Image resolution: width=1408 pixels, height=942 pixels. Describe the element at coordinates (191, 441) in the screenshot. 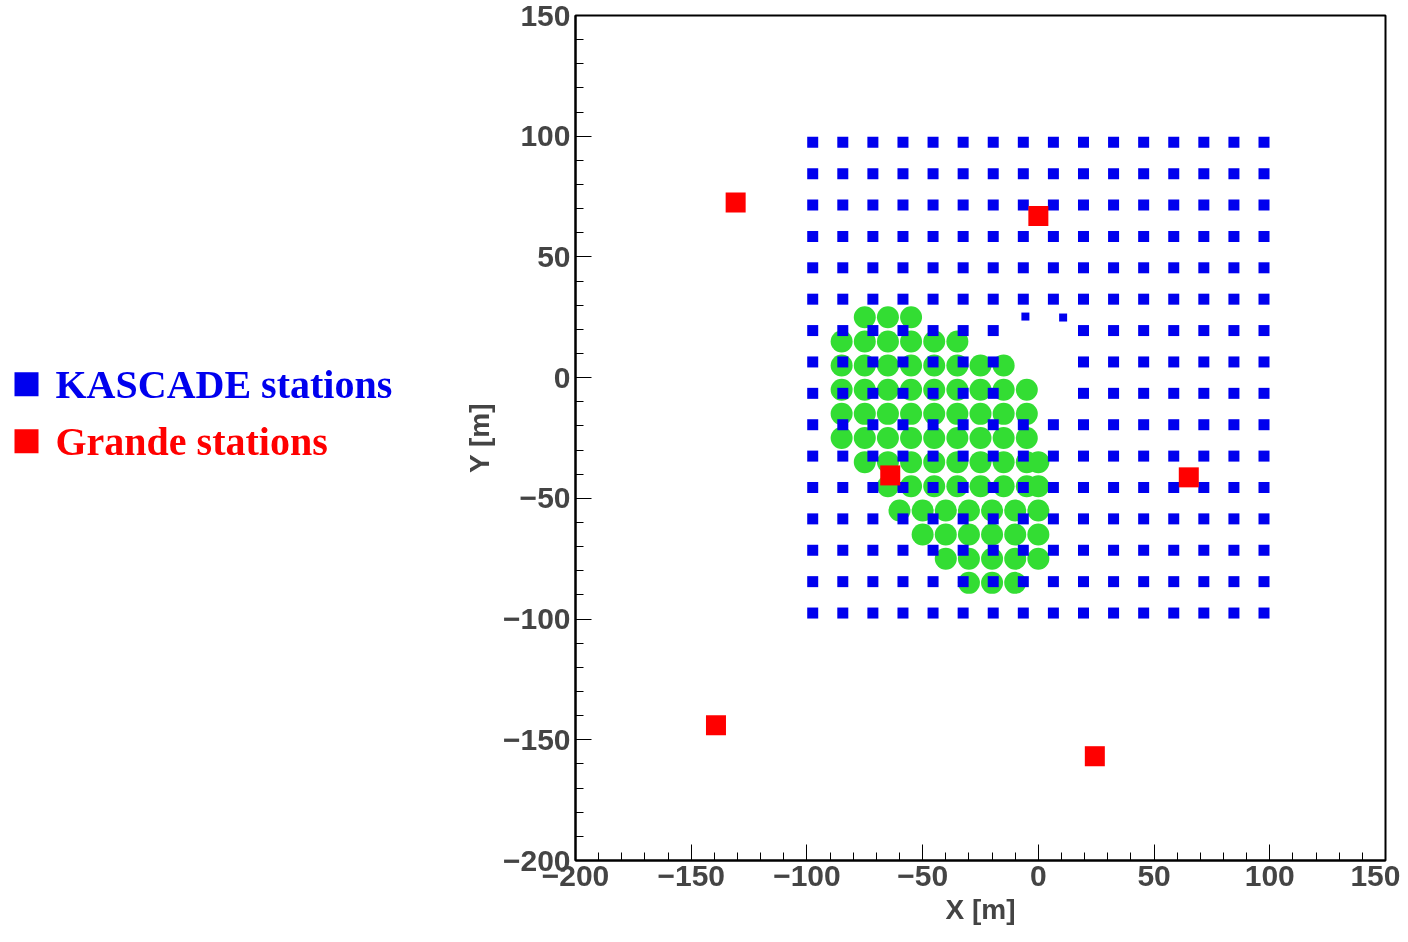

I see `legend-label: Grande stations` at that location.